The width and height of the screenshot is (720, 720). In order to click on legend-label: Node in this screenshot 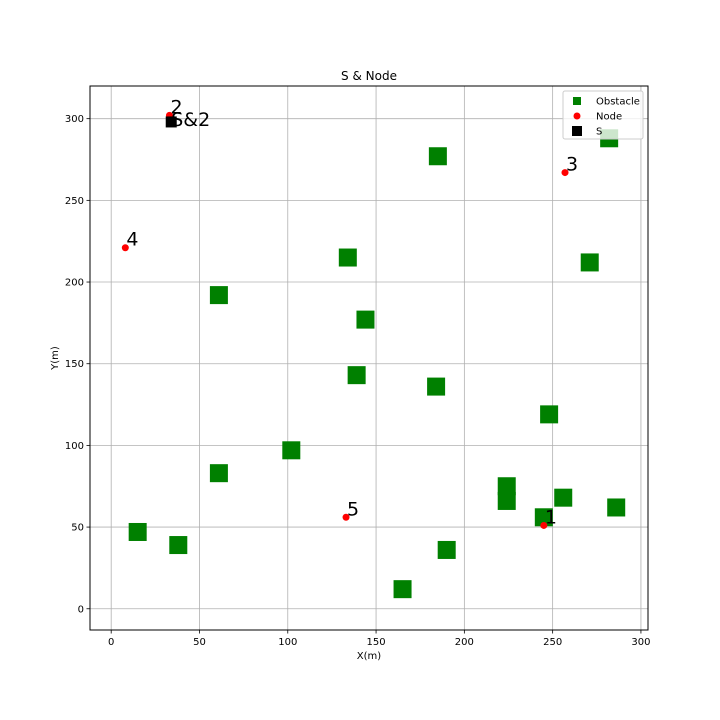, I will do `click(609, 117)`.